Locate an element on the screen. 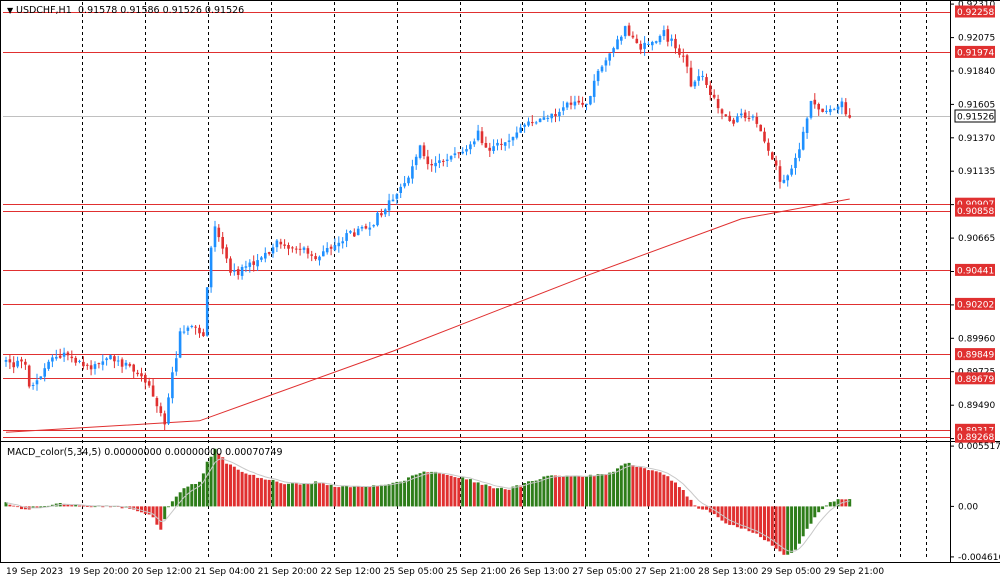 The height and width of the screenshot is (588, 1000). level-price-tag-label: 0.90202 is located at coordinates (975, 305).